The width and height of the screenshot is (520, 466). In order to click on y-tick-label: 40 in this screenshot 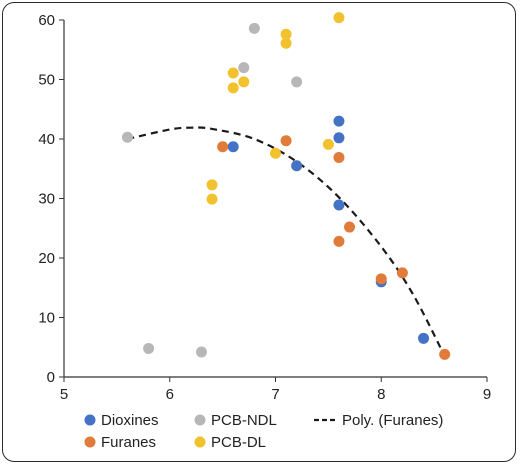, I will do `click(46, 139)`.